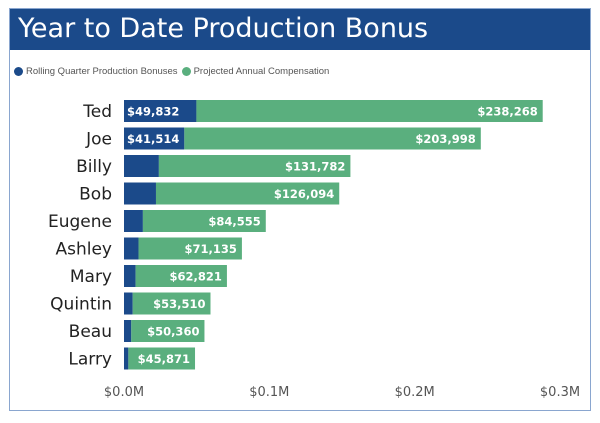  What do you see at coordinates (81, 305) in the screenshot?
I see `category-label-quintin: Quintin` at bounding box center [81, 305].